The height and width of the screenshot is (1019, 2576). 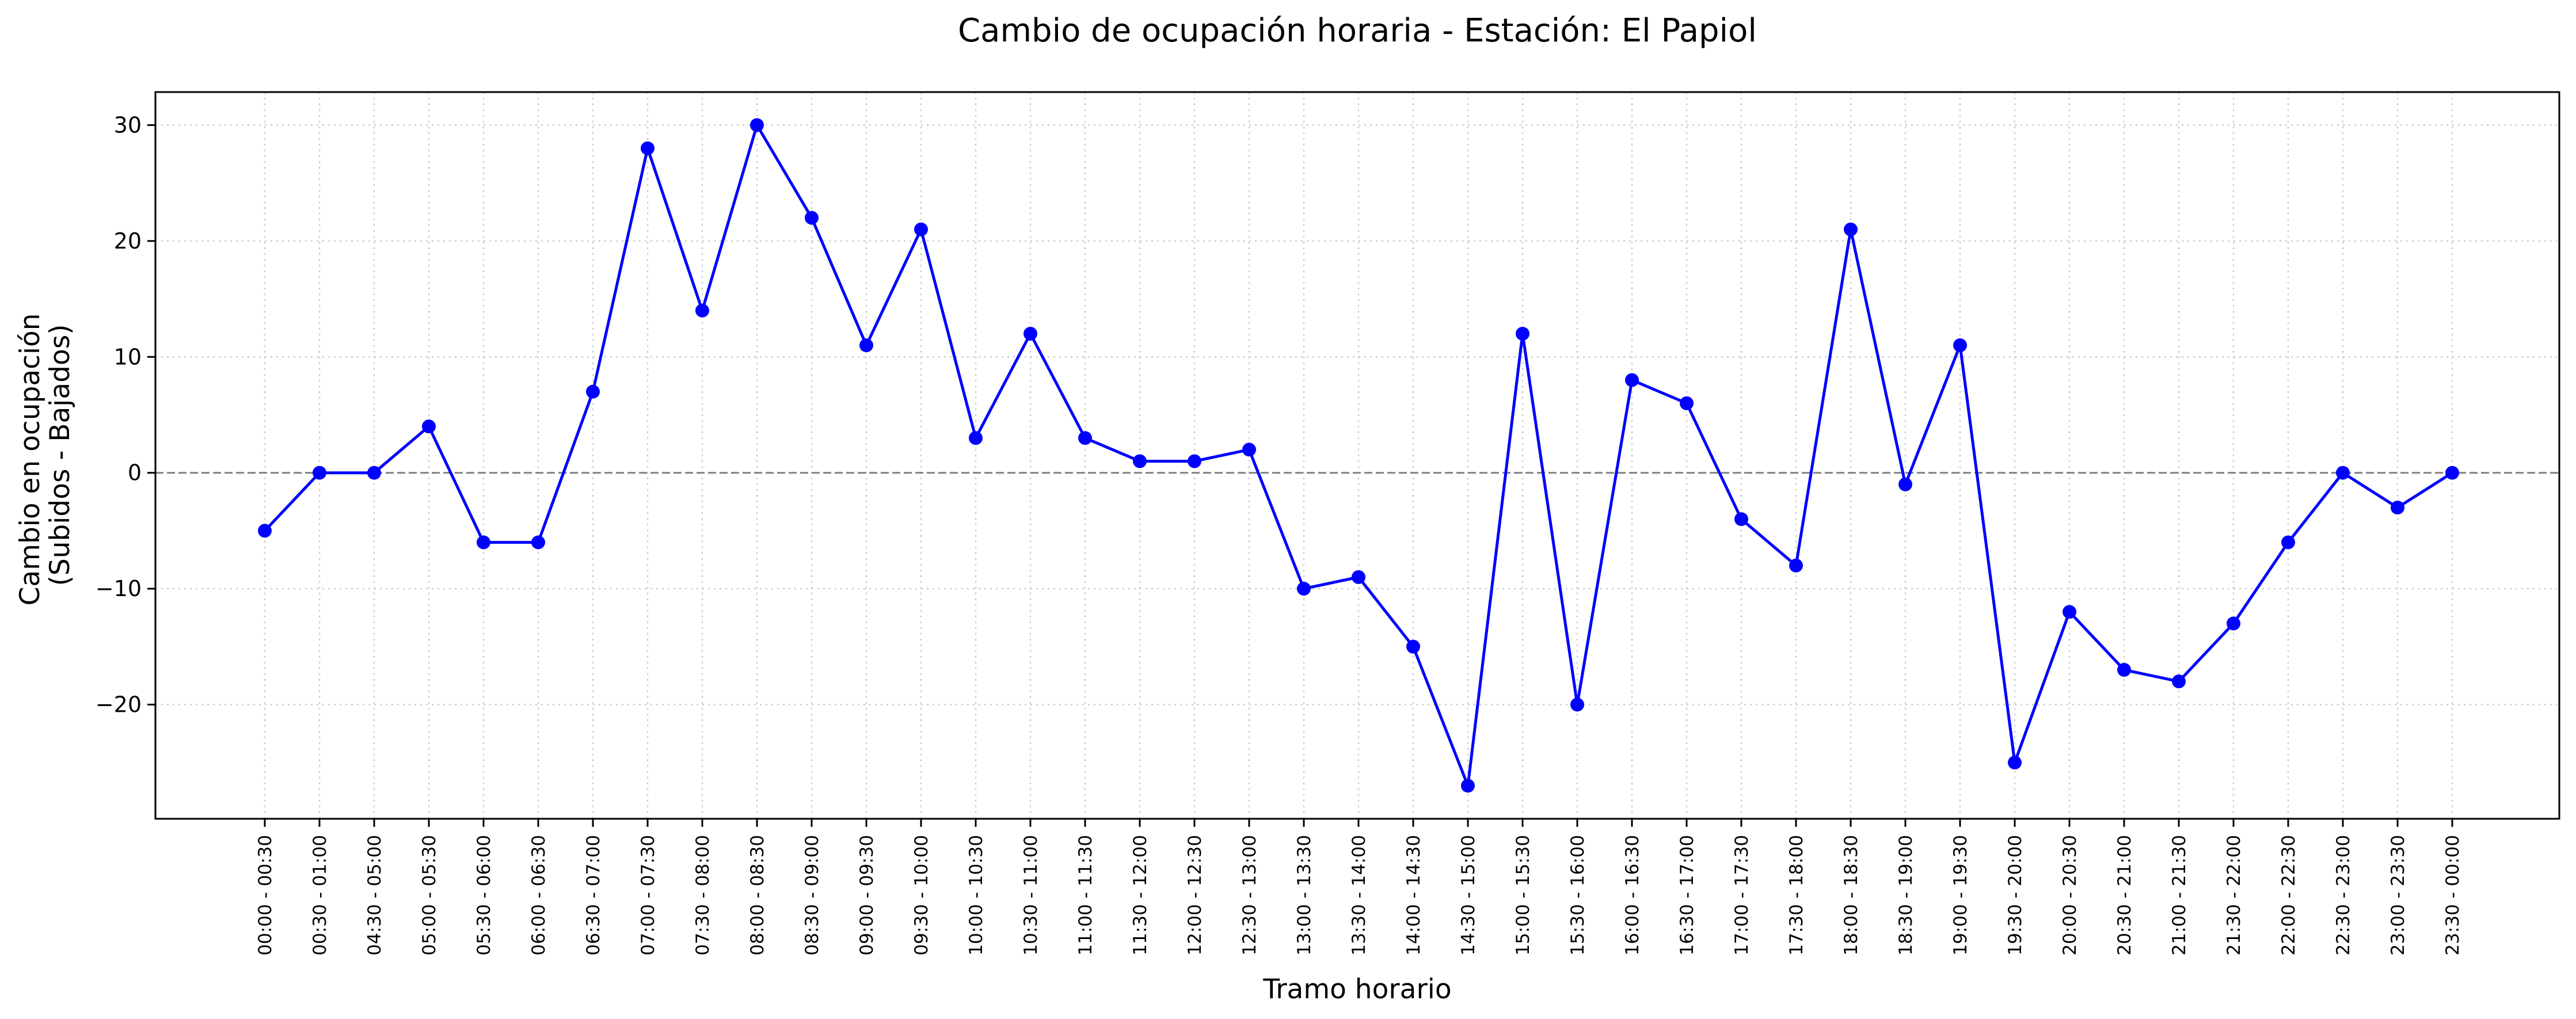 I want to click on x-tick-label: 07:00 - 07:30, so click(x=649, y=895).